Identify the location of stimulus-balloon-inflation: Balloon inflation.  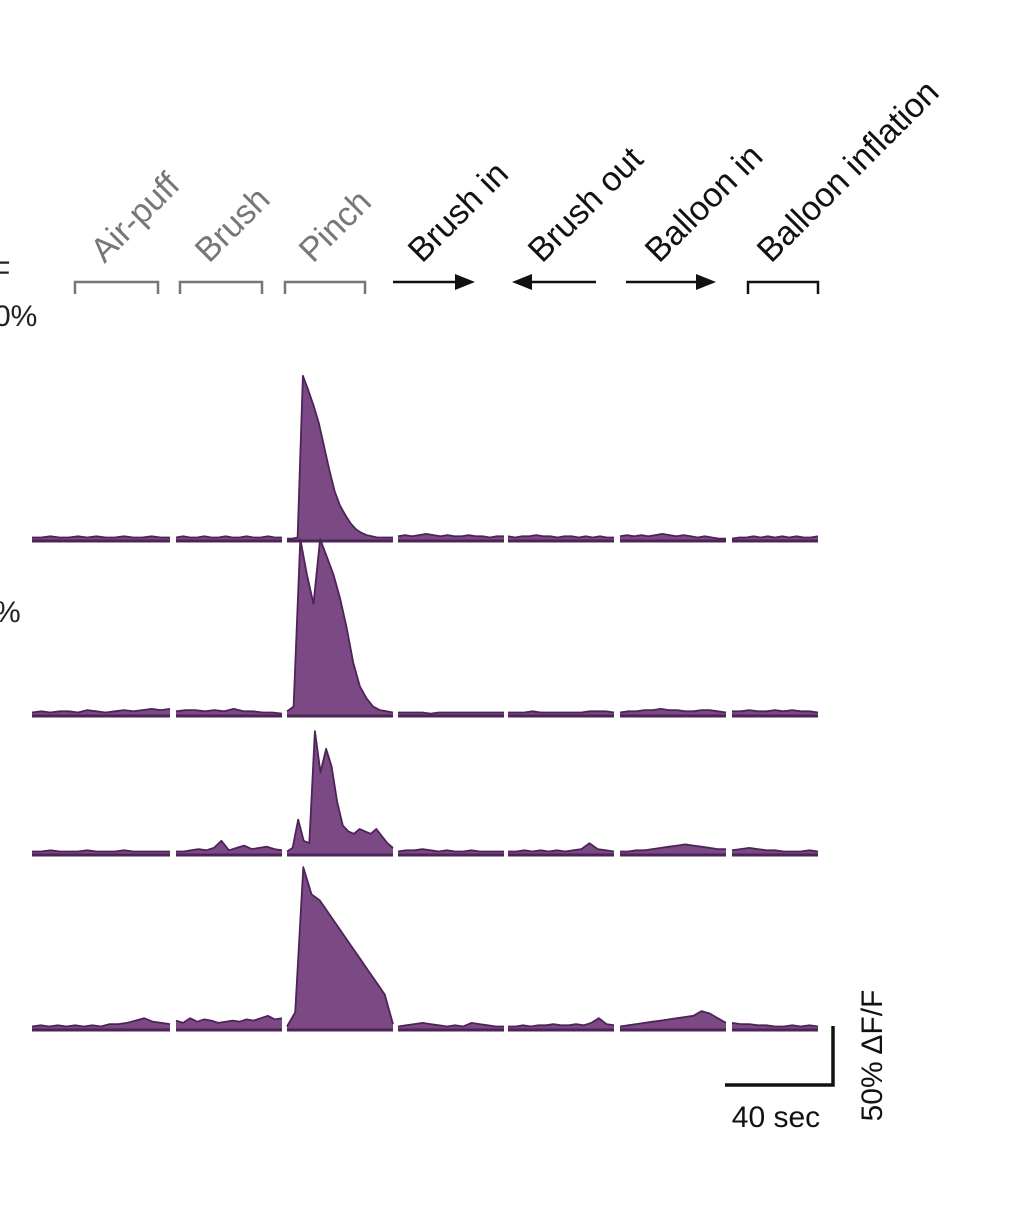
(846, 183).